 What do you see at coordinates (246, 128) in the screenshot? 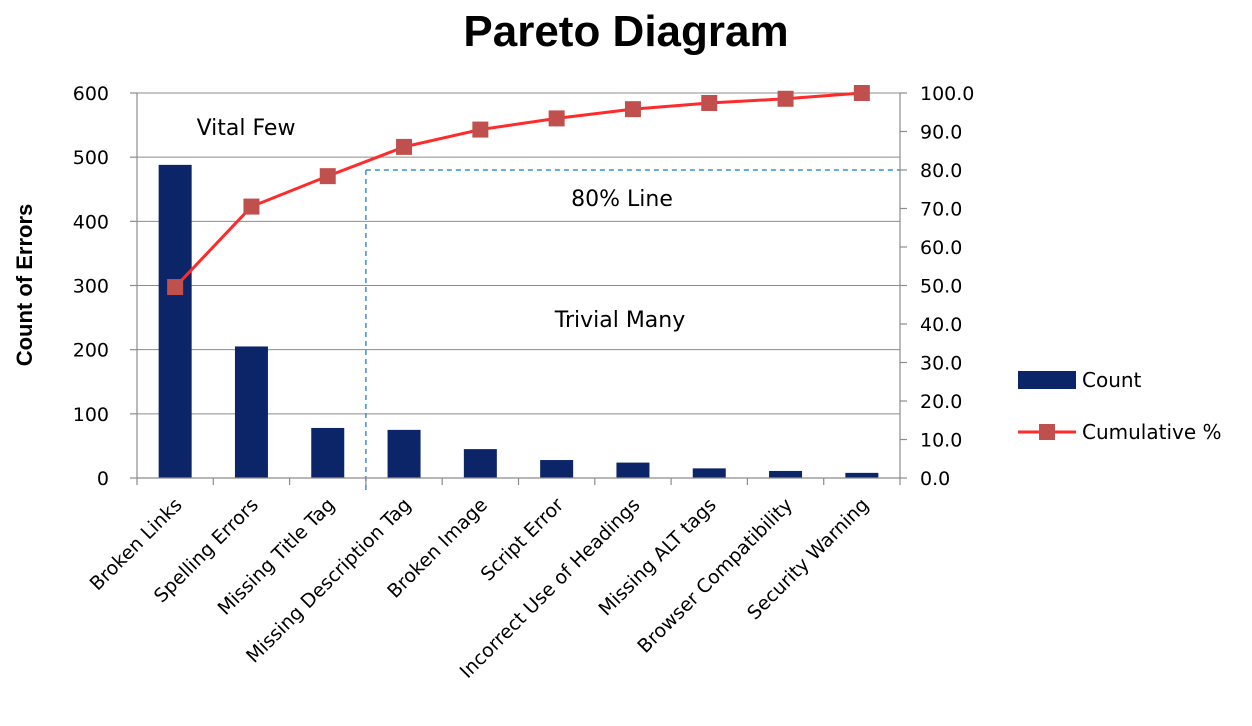
I see `annotation-vital-few: Vital Few` at bounding box center [246, 128].